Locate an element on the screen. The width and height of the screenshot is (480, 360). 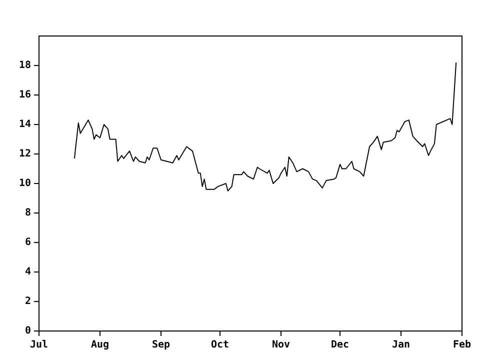
x-tick-label: Jul is located at coordinates (39, 345).